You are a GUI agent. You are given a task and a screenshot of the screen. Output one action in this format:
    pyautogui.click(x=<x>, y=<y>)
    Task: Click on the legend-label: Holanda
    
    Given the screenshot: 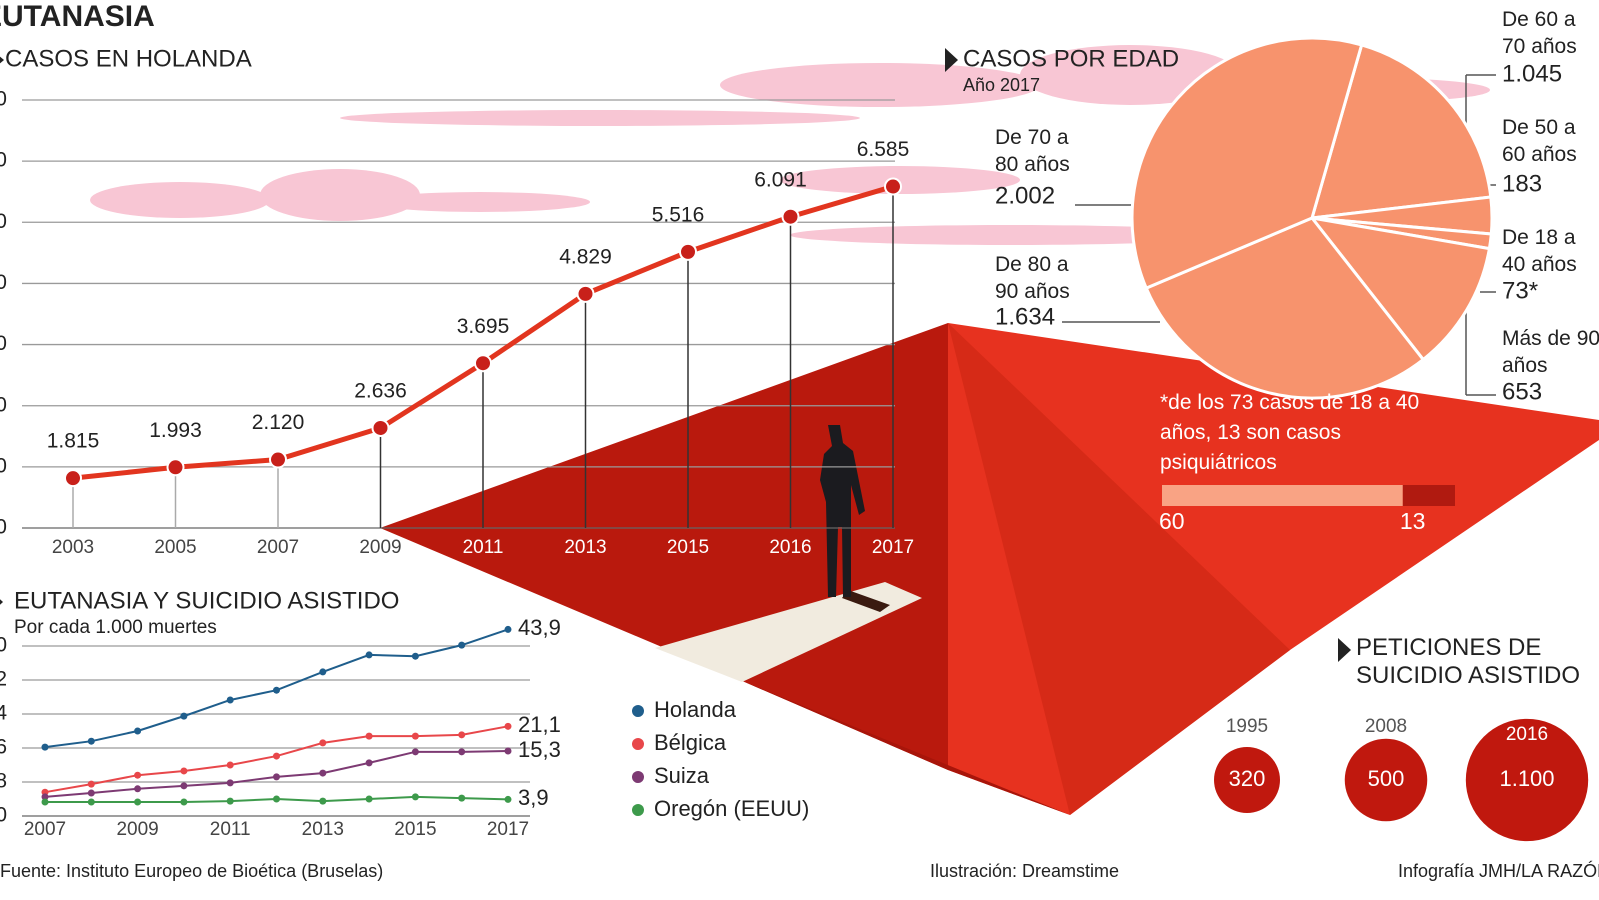 What is the action you would take?
    pyautogui.click(x=695, y=709)
    